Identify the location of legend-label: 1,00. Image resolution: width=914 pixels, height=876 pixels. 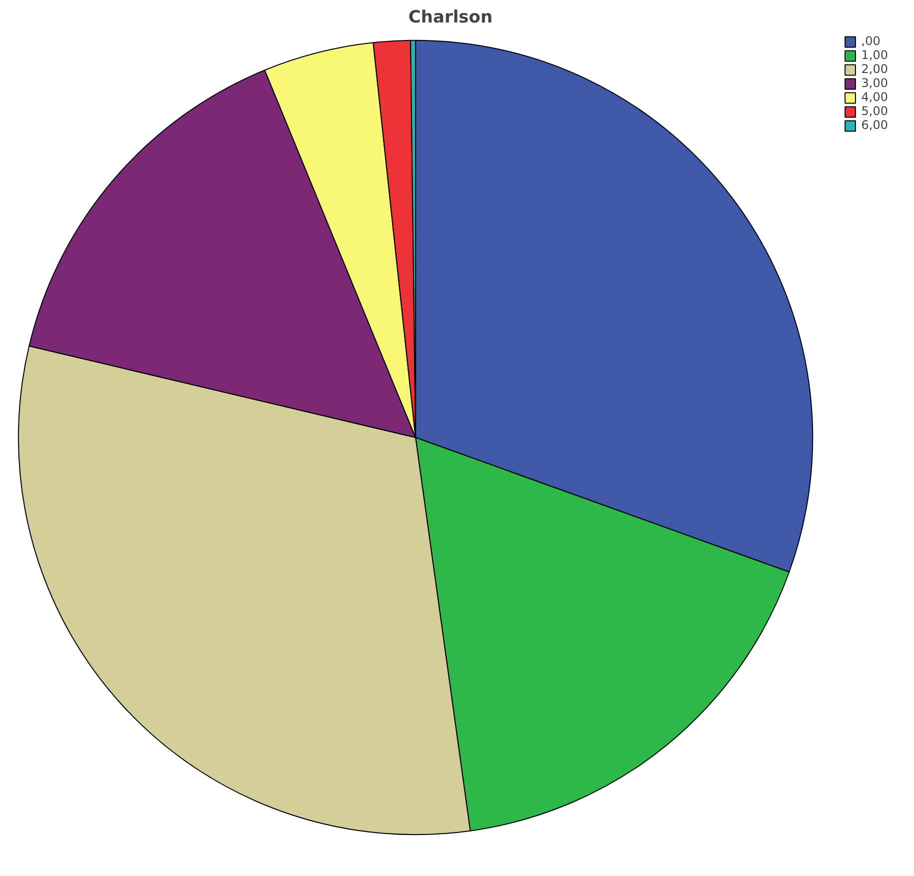
(874, 55).